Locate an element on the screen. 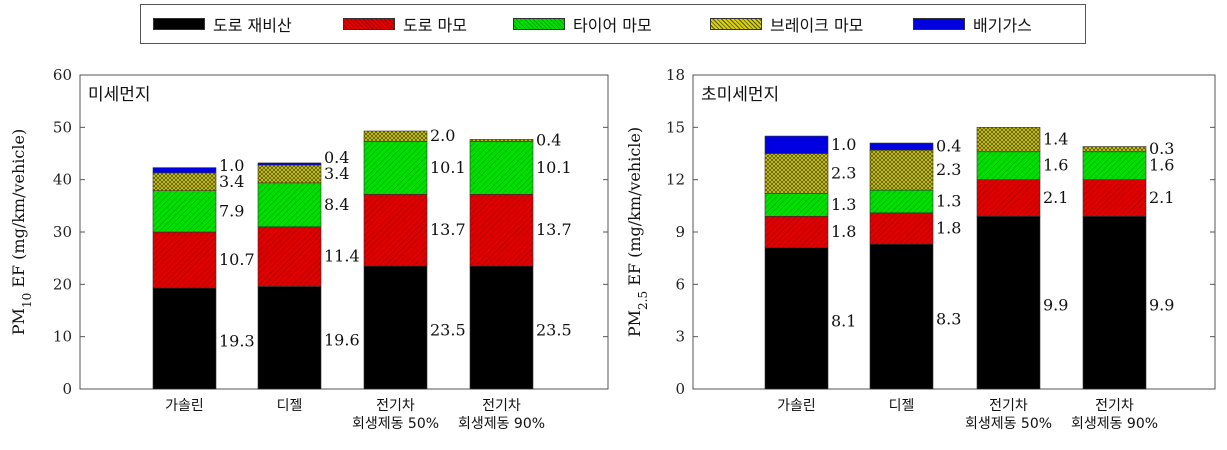 This screenshot has width=1227, height=450. data-label: 8.3 is located at coordinates (948, 319).